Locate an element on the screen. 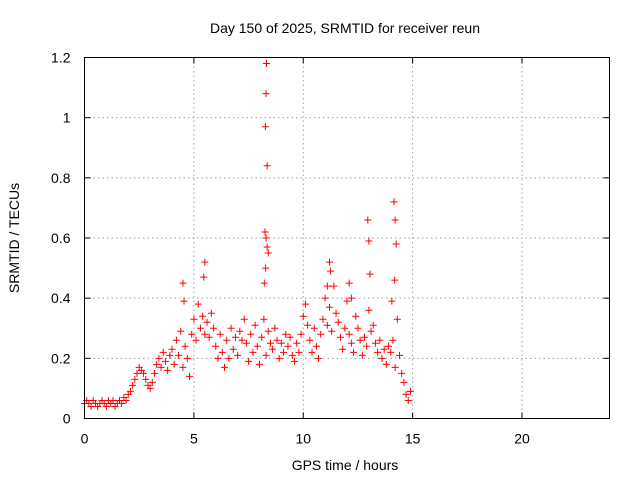 Image resolution: width=640 pixels, height=480 pixels. x-axis-label: GPS time / hours is located at coordinates (345, 465).